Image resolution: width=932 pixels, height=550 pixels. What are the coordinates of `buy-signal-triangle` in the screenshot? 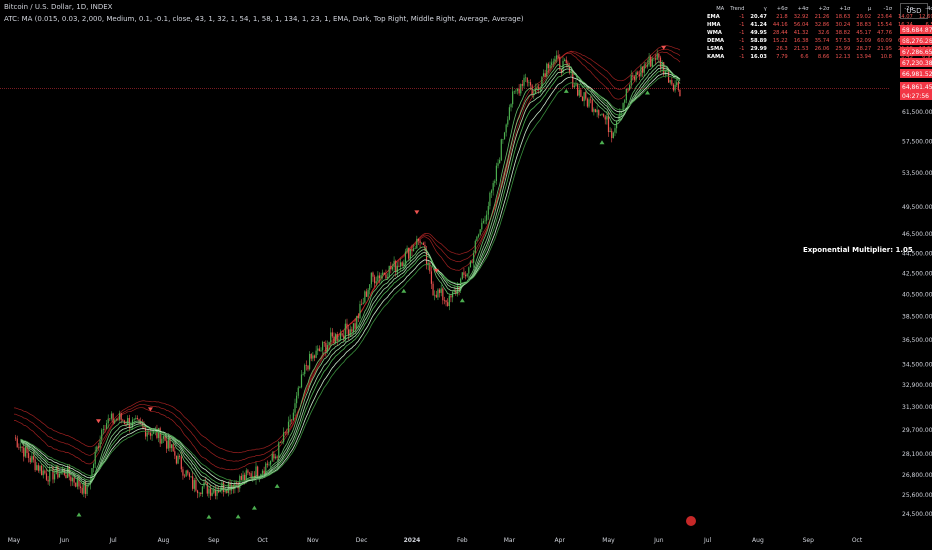 It's located at (566, 90).